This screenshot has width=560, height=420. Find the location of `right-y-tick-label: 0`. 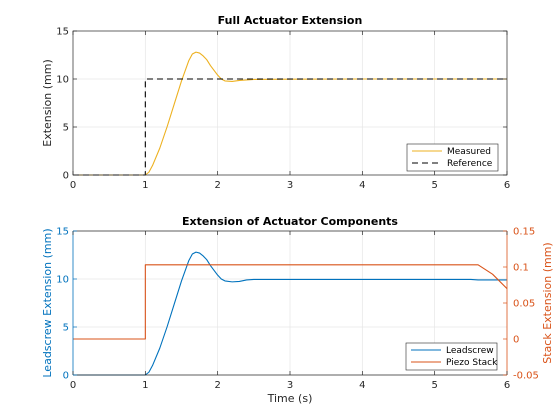

right-y-tick-label: 0 is located at coordinates (516, 340).